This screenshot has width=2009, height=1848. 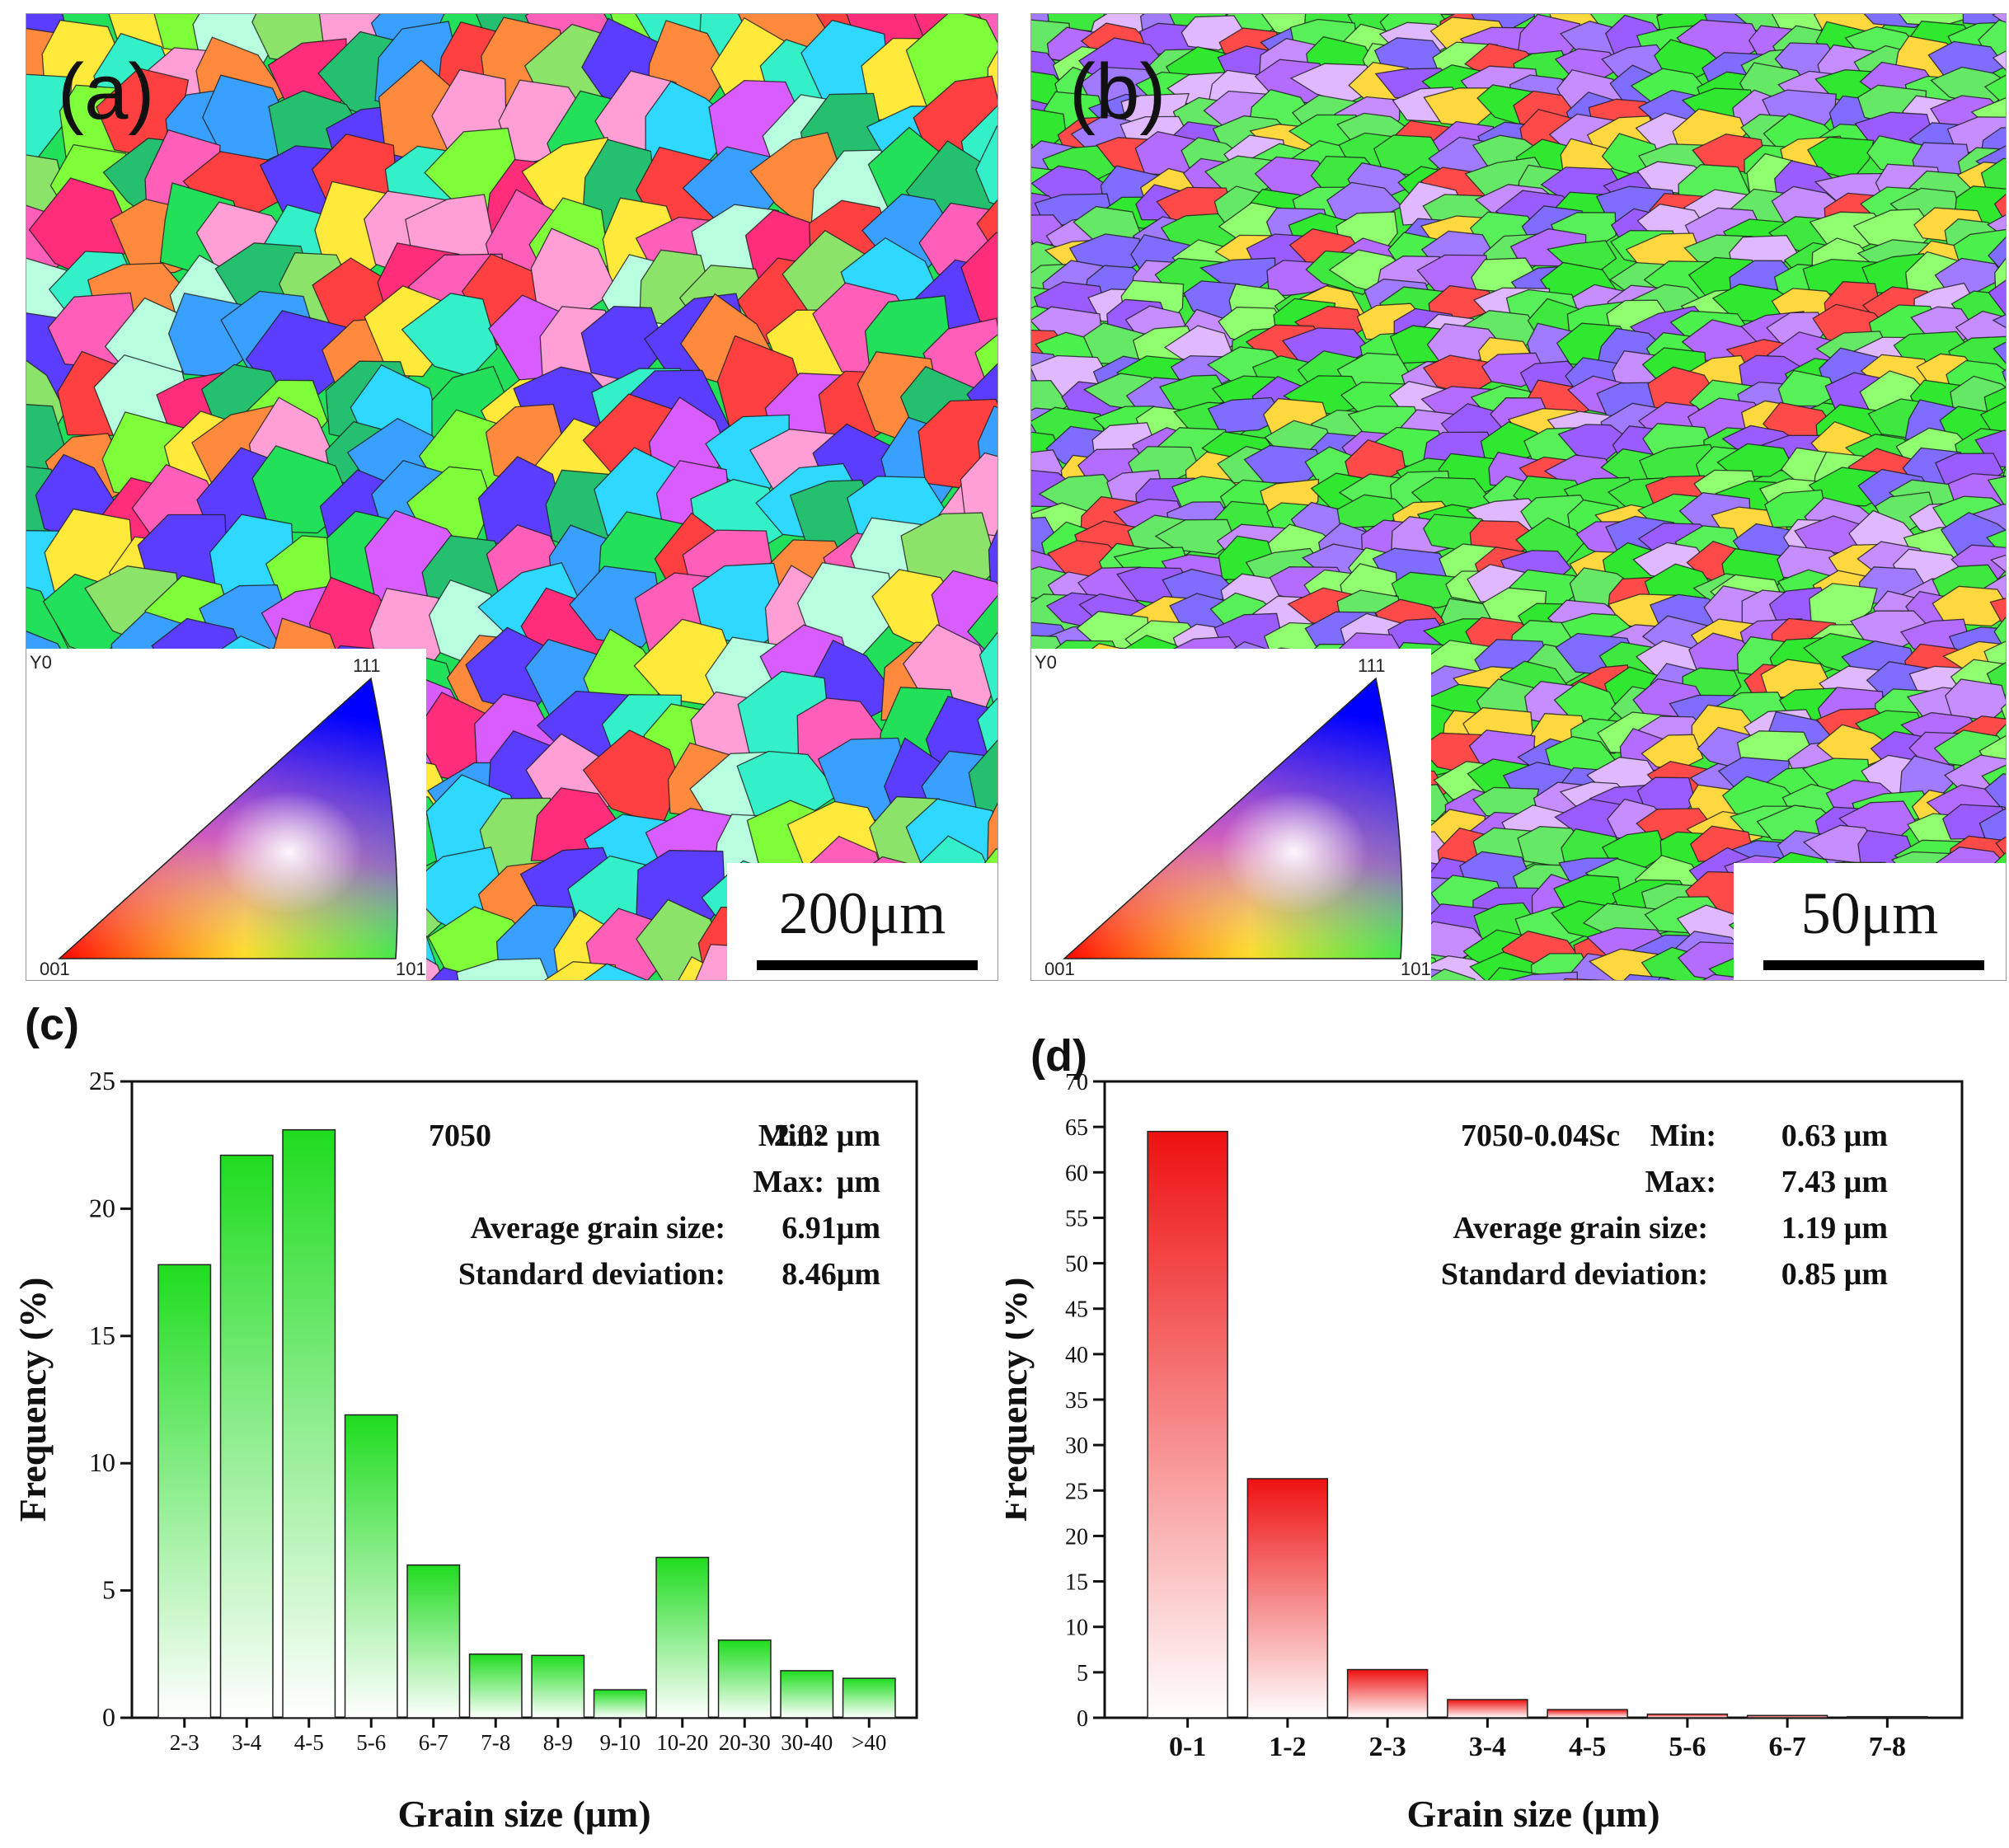 What do you see at coordinates (108, 1590) in the screenshot?
I see `y-tick-label: 5` at bounding box center [108, 1590].